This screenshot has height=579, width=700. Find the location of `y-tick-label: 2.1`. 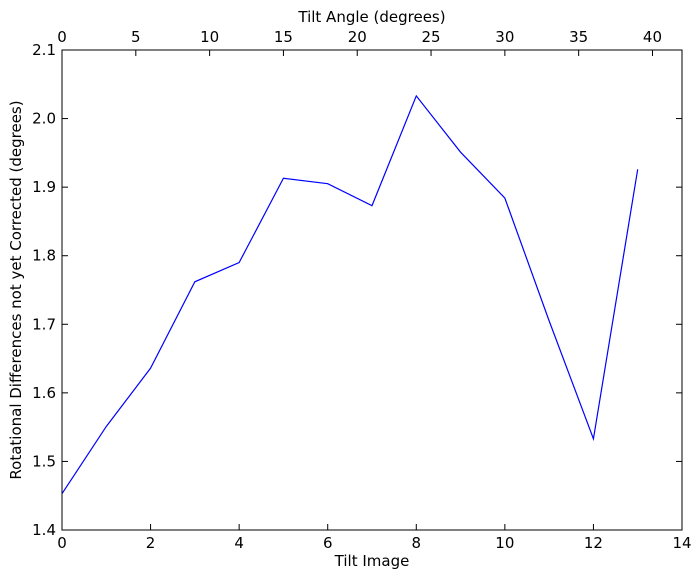

y-tick-label: 2.1 is located at coordinates (44, 50).